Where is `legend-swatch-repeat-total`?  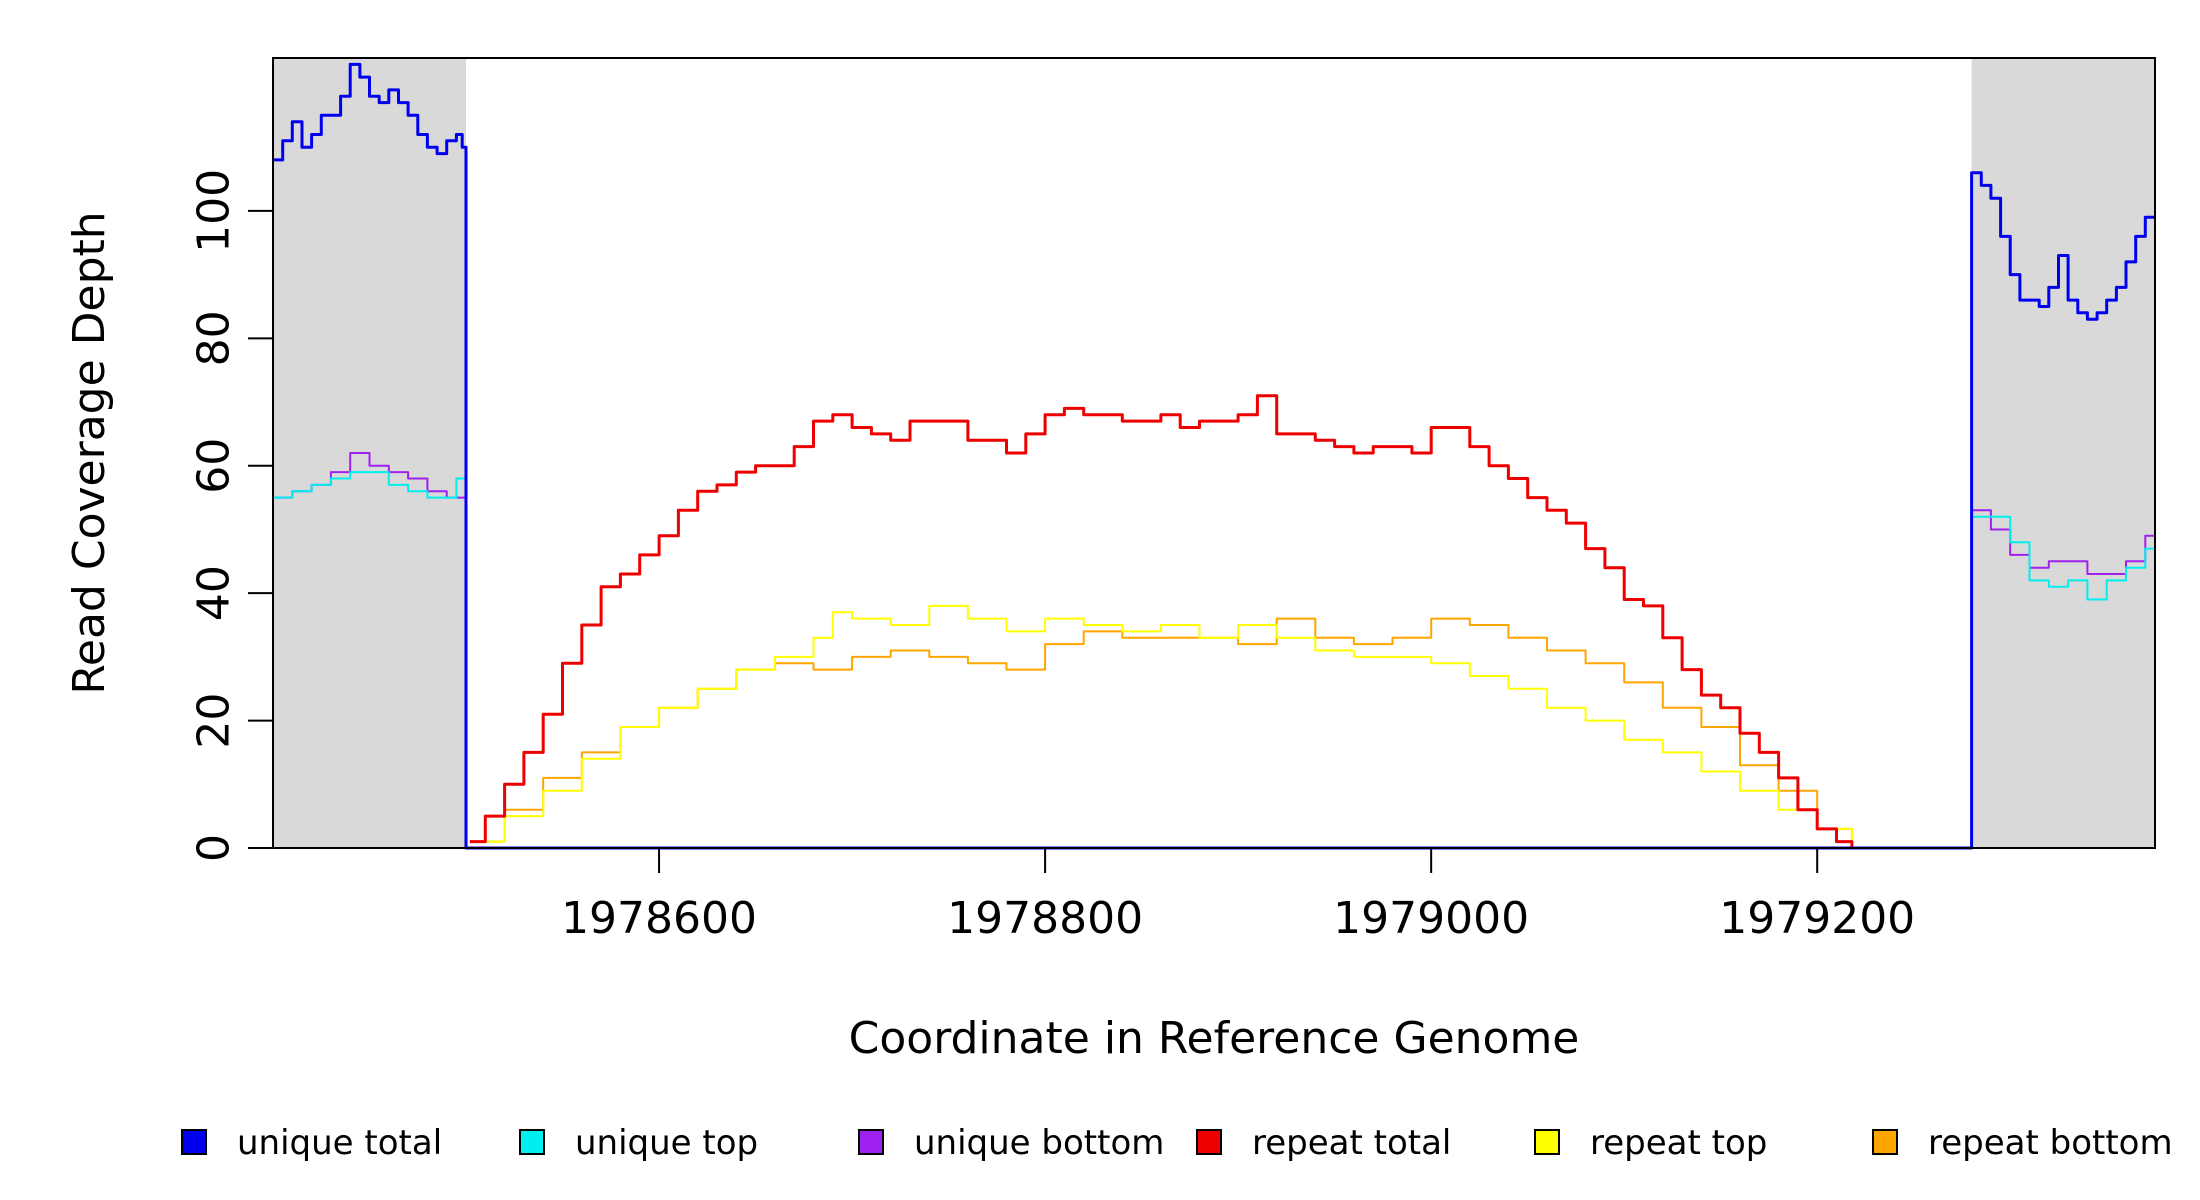
legend-swatch-repeat-total is located at coordinates (1209, 1142).